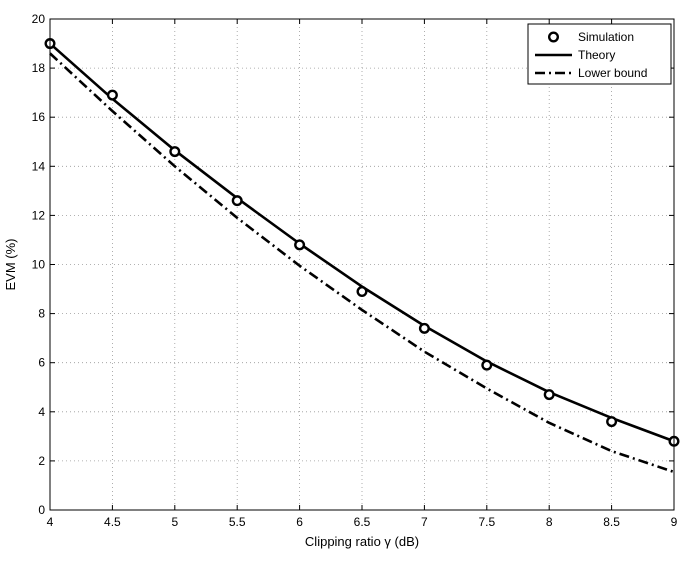 The height and width of the screenshot is (563, 692). I want to click on legend-label: Lower bound, so click(612, 73).